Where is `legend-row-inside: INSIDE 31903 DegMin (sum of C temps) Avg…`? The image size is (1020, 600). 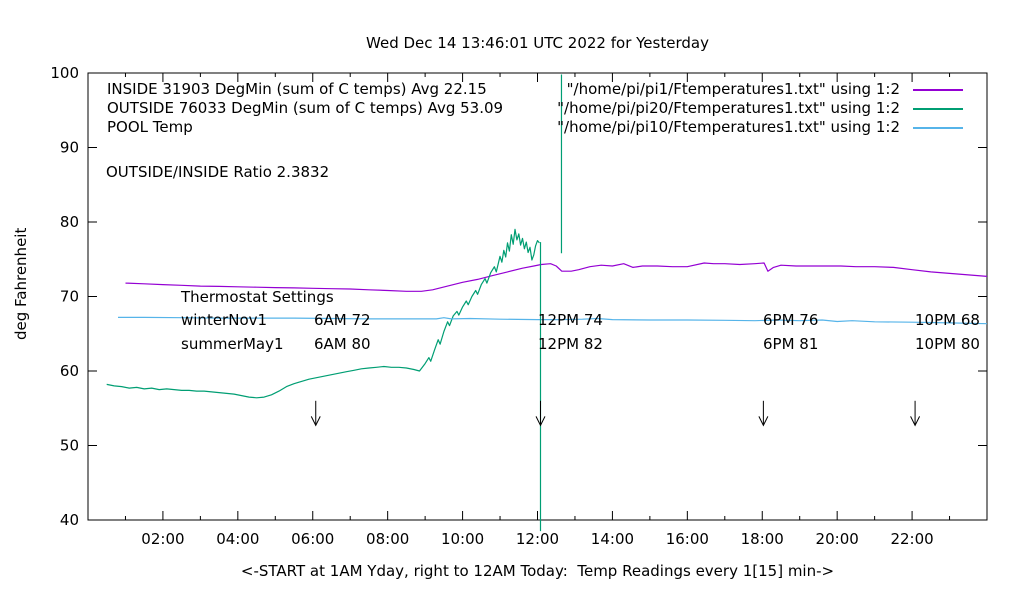 legend-row-inside: INSIDE 31903 DegMin (sum of C temps) Avg… is located at coordinates (503, 89).